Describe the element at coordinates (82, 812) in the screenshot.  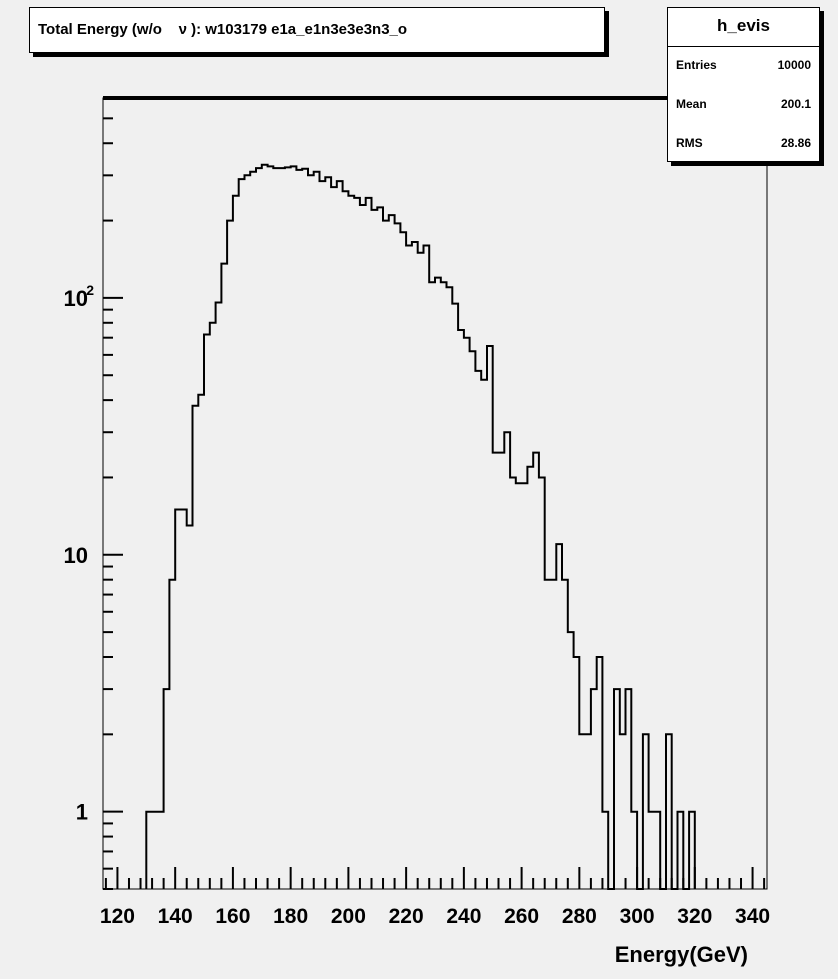
I see `y-tick-label: 1` at that location.